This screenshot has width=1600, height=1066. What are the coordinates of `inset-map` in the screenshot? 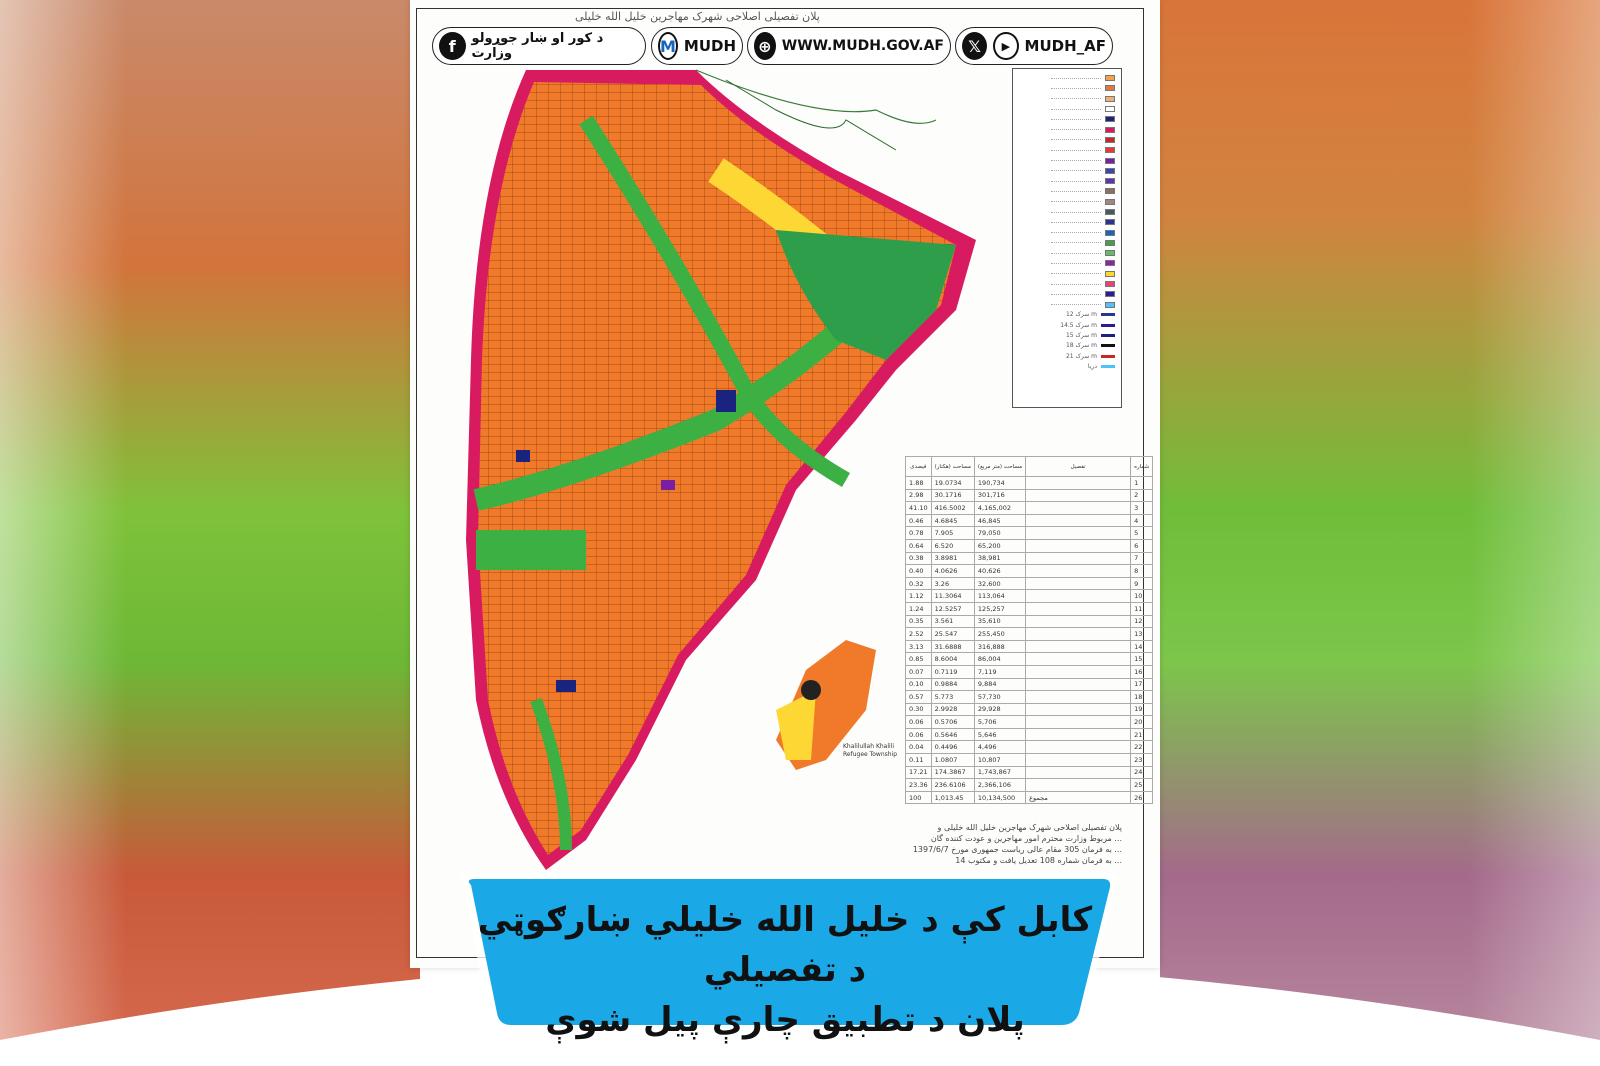 It's located at (826, 705).